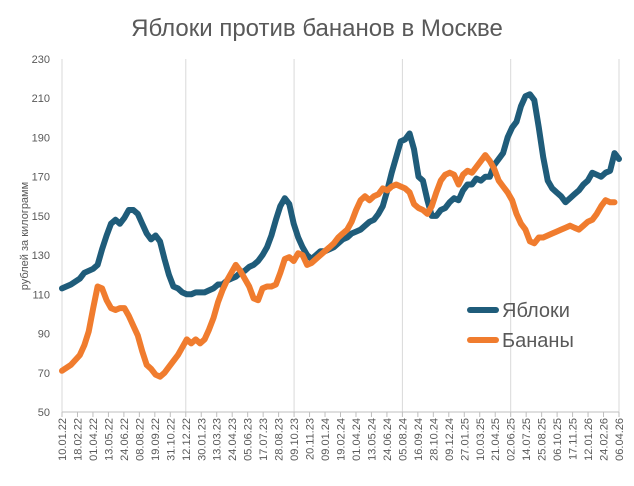  What do you see at coordinates (419, 439) in the screenshot?
I see `x-tick-label: 16.09.24` at bounding box center [419, 439].